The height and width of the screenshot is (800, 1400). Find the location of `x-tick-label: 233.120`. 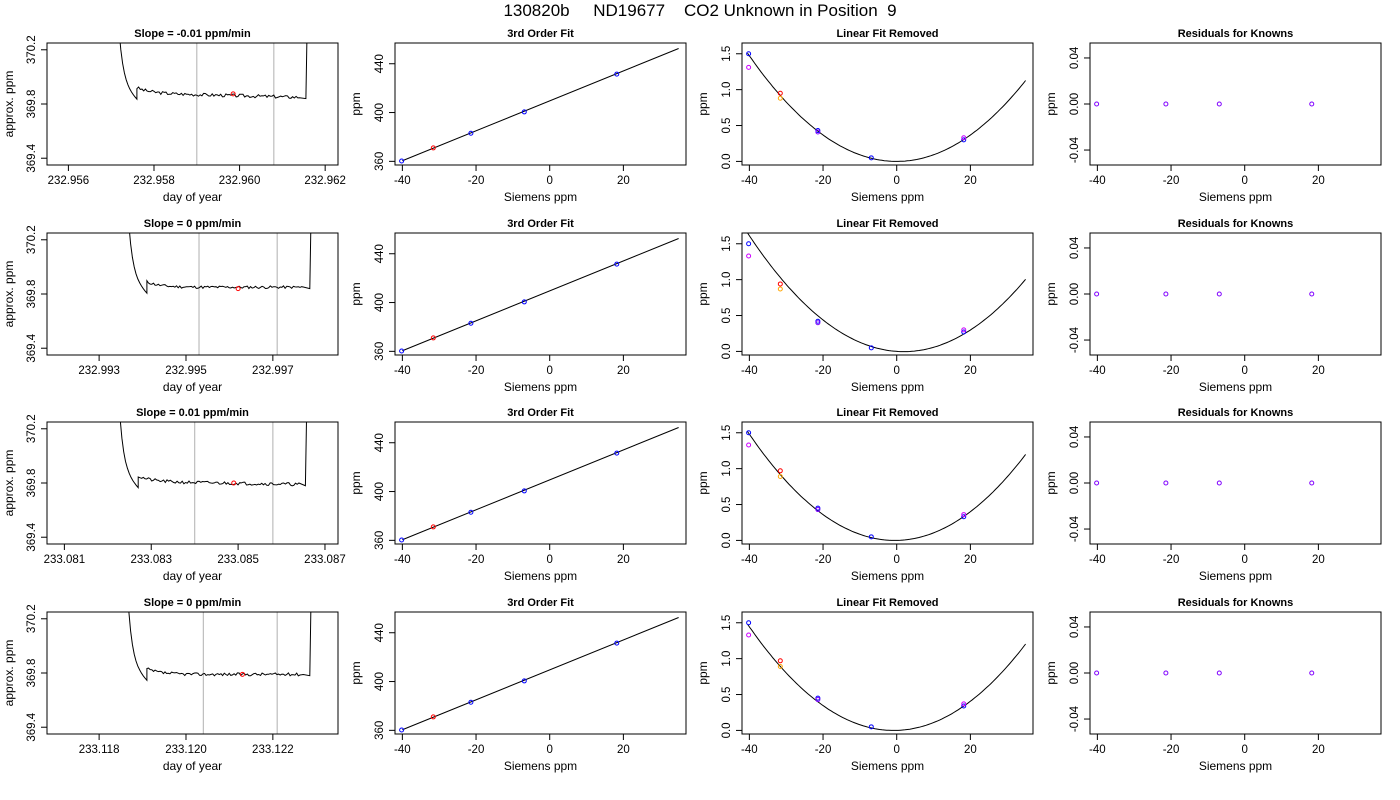

x-tick-label: 233.120 is located at coordinates (186, 750).